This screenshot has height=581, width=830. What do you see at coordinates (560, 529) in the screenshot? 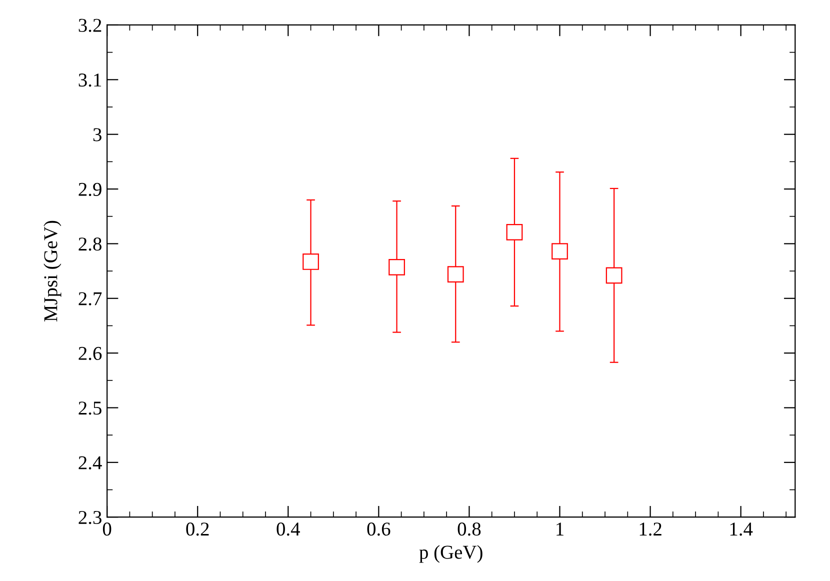
I see `x-tick-label: 1` at bounding box center [560, 529].